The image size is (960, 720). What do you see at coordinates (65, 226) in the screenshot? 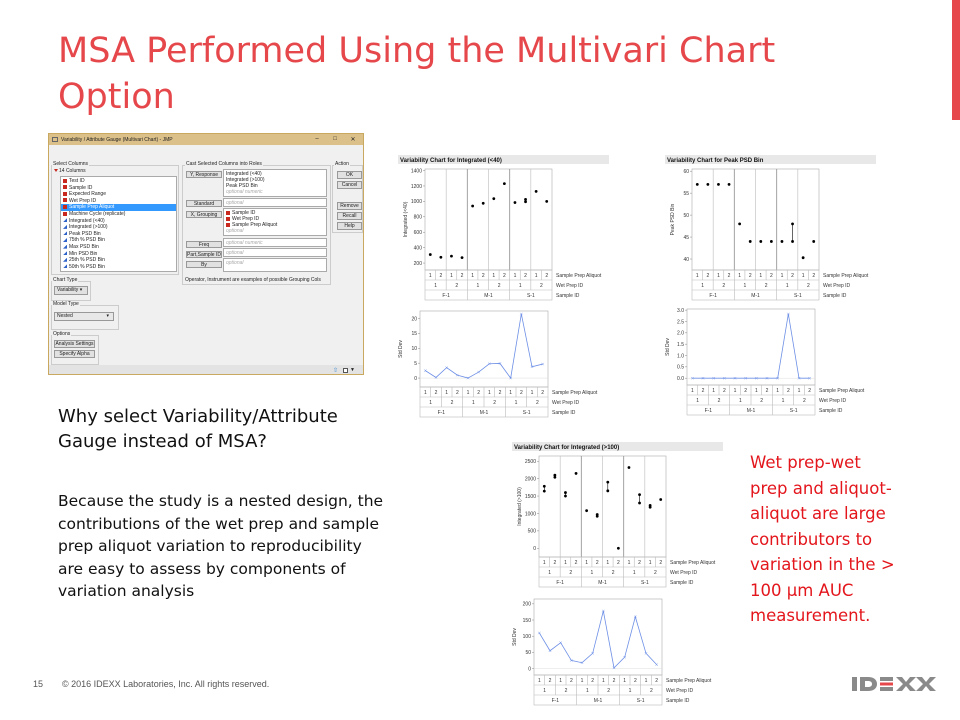
I see `continuous-column-icon` at bounding box center [65, 226].